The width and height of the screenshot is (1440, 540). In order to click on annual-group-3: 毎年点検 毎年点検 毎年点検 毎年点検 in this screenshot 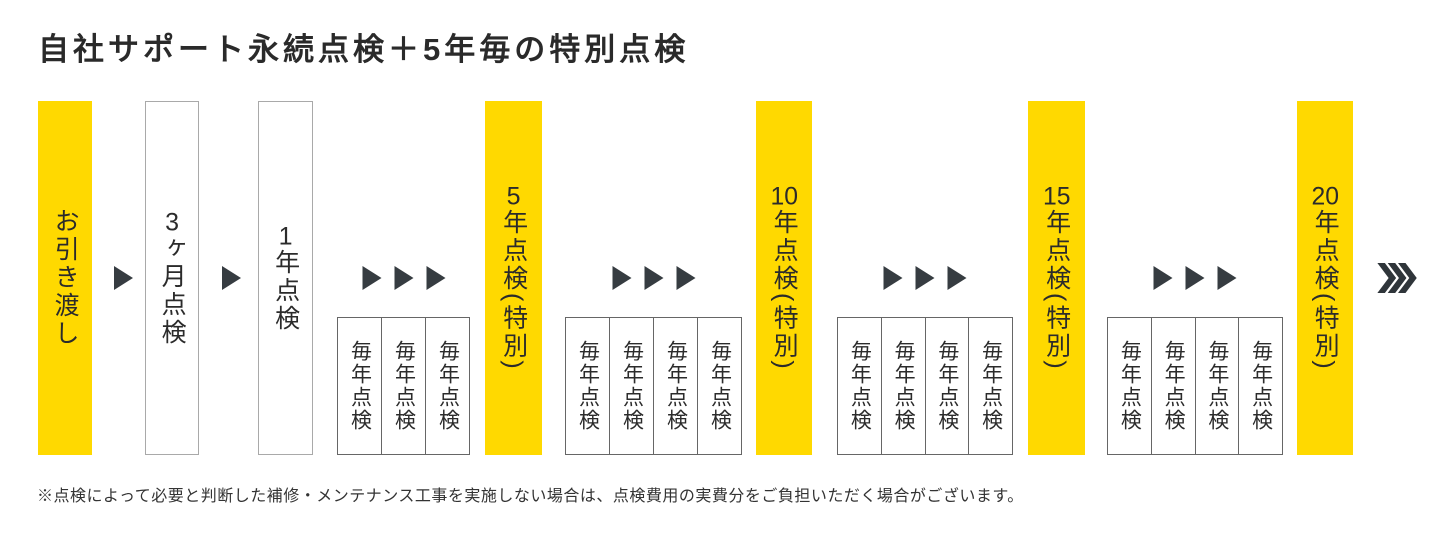, I will do `click(925, 278)`.